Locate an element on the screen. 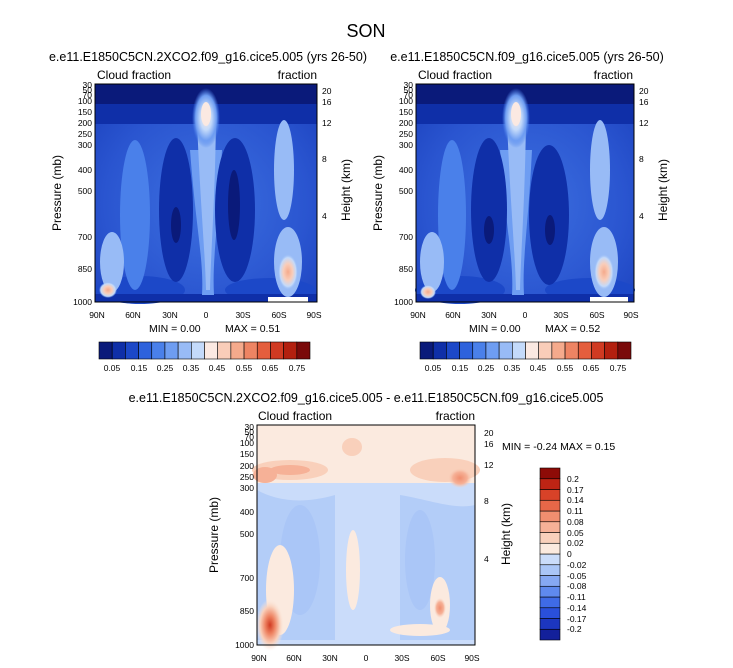  panel-2-ytick: 850 is located at coordinates (406, 269).